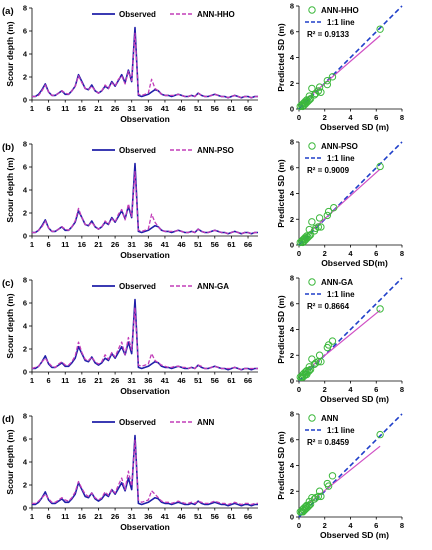  I want to click on line-x-tick-label: 11, so click(65, 244).